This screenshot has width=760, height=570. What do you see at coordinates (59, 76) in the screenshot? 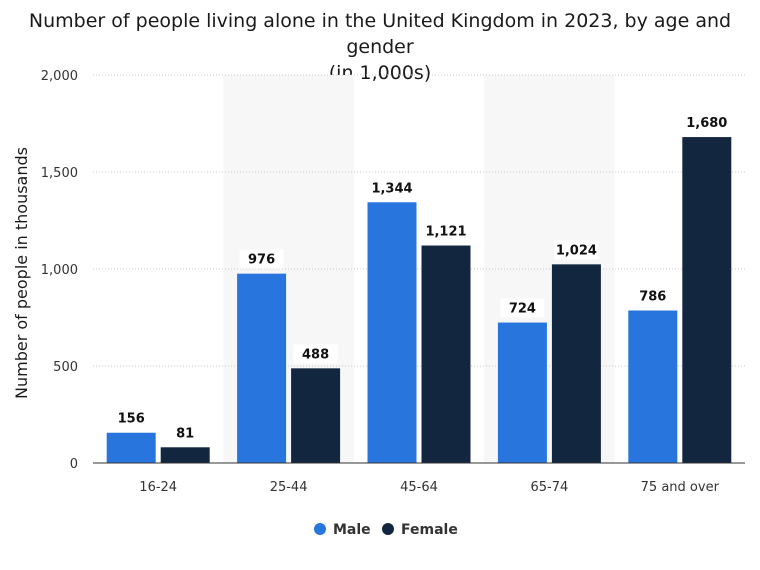
I see `y-tick-label: 2,000` at bounding box center [59, 76].